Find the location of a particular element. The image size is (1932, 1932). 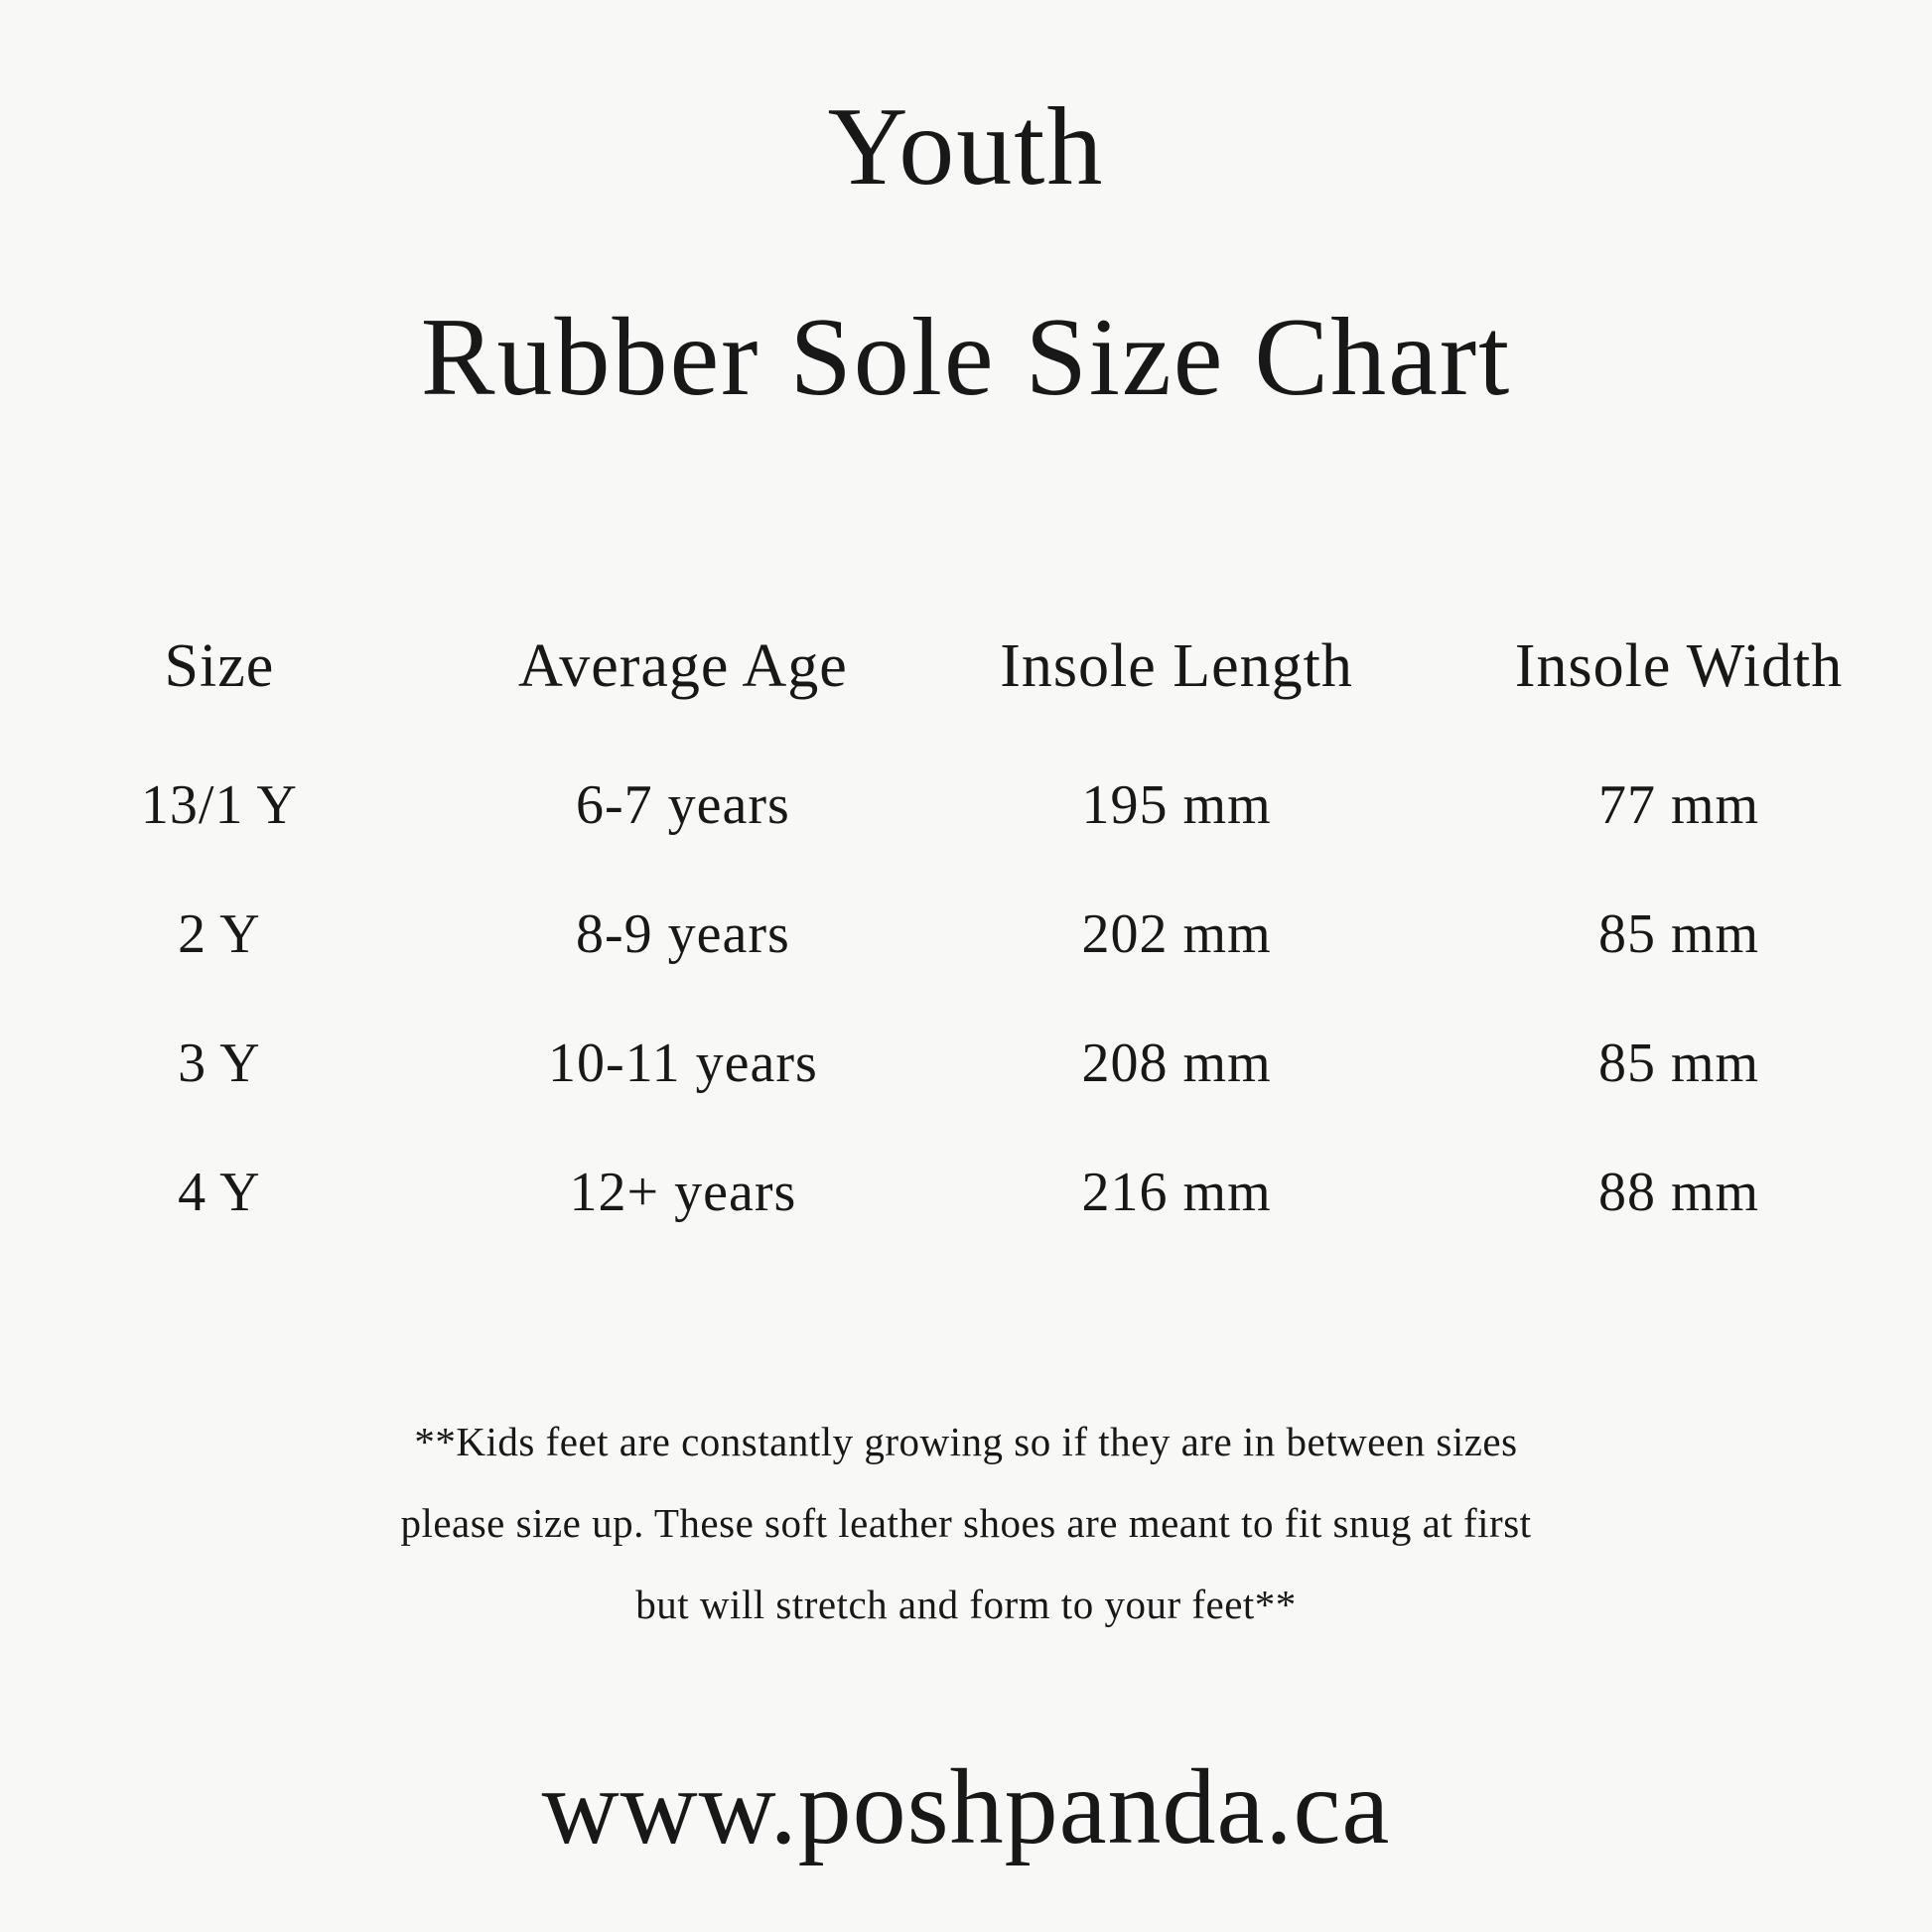

cell-r1-insole-length: 202 mm is located at coordinates (1176, 934).